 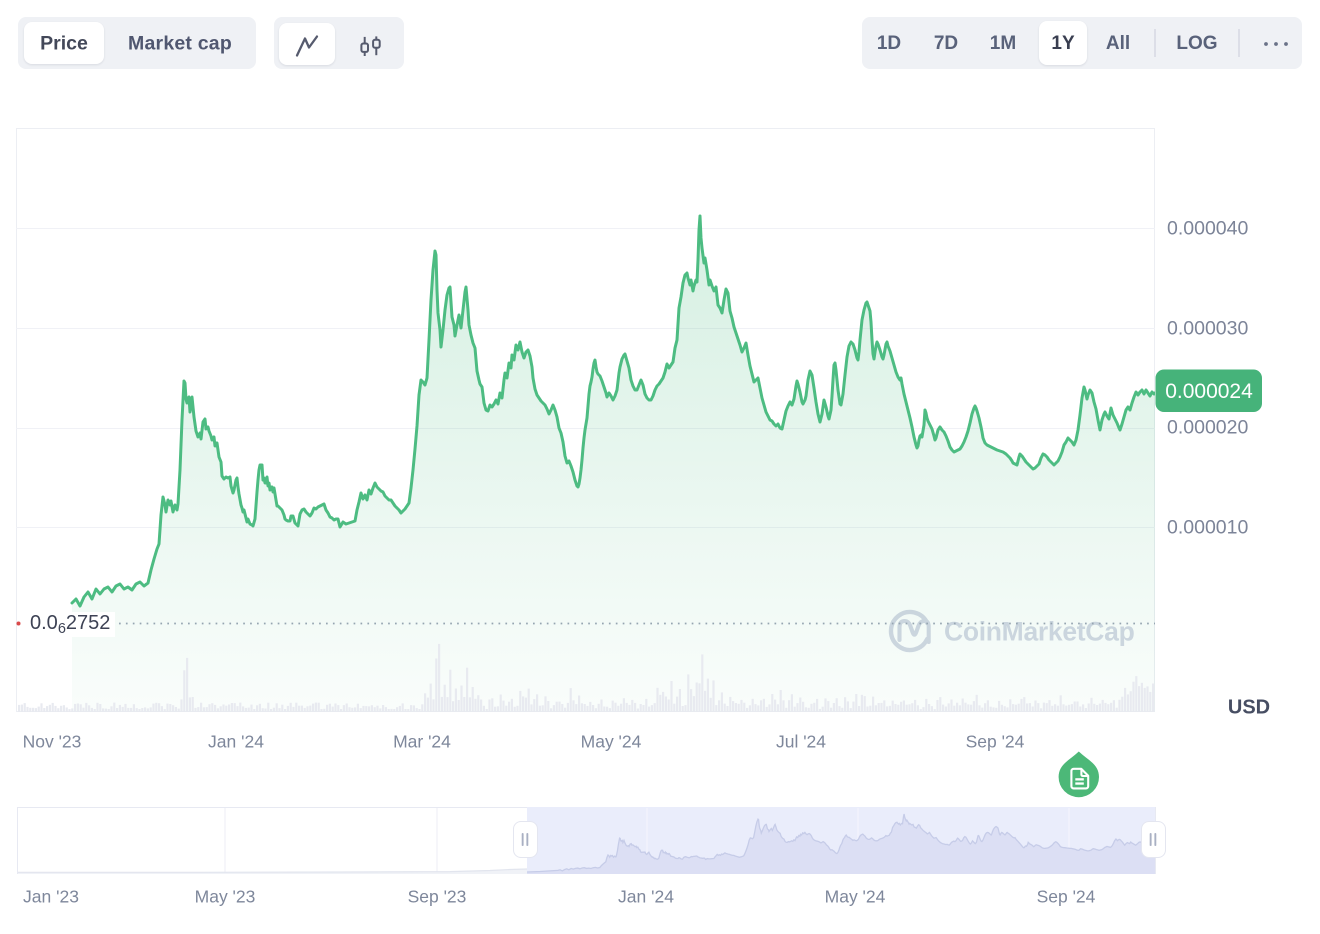 I want to click on svg-text: 0.000024, so click(x=1209, y=391).